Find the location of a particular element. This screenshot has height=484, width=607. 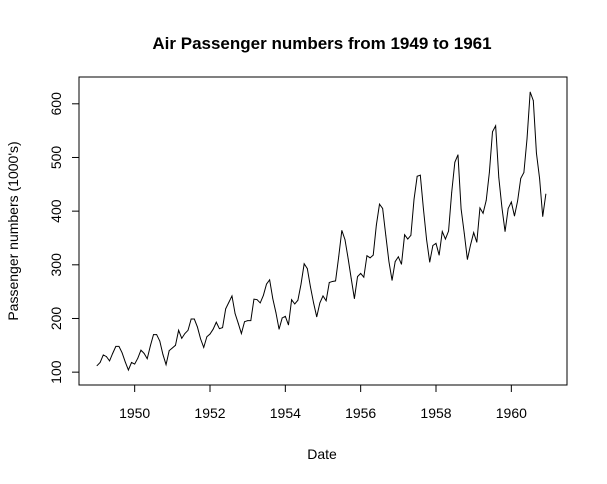

chart-title: Air Passenger numbers from 1949 to 1961 is located at coordinates (321, 43).